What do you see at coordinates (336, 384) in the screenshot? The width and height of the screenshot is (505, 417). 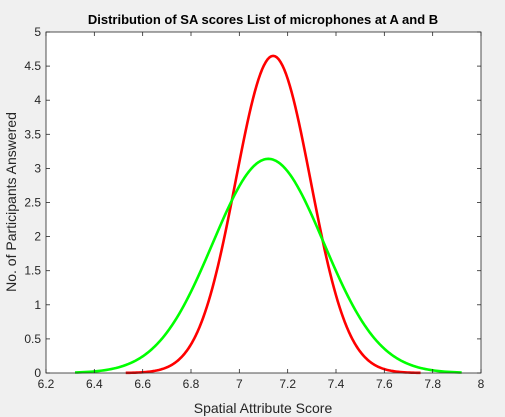 I see `x-tick-label: 7.4` at bounding box center [336, 384].